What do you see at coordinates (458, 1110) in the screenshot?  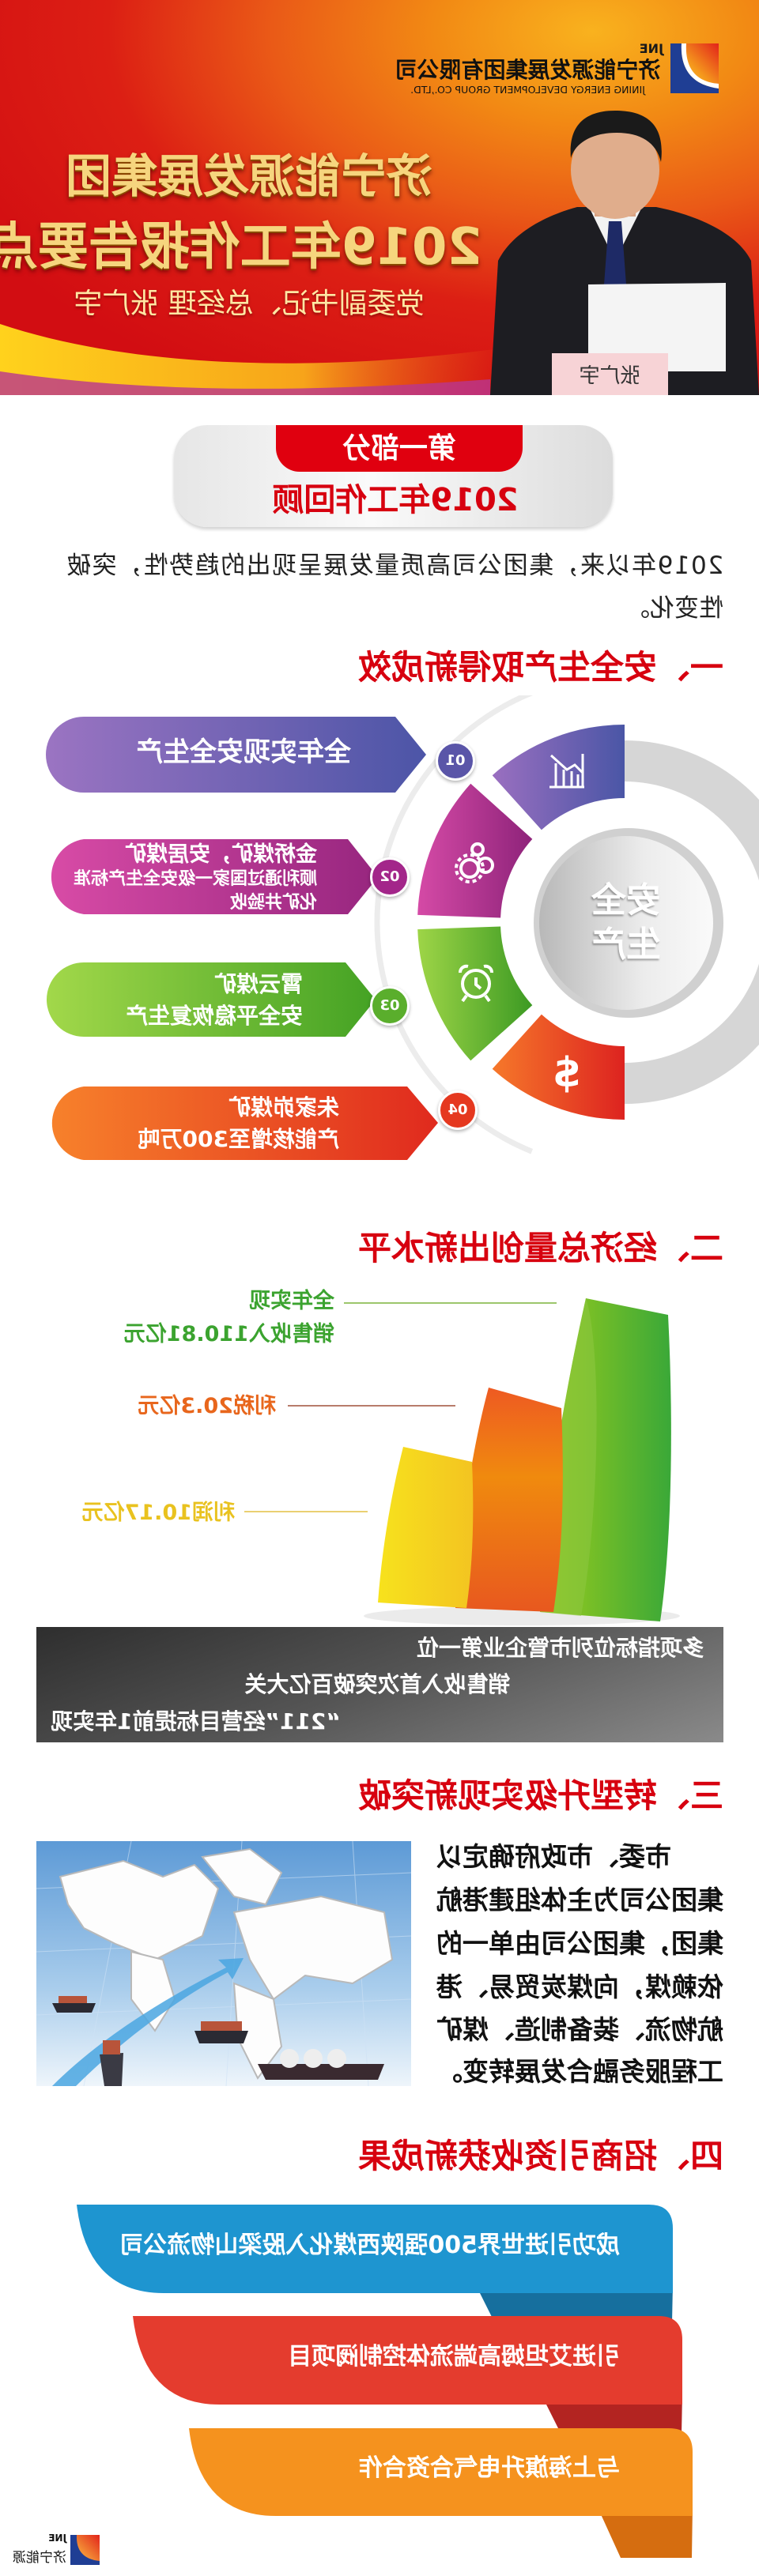 I see `item-04-badge: 04` at bounding box center [458, 1110].